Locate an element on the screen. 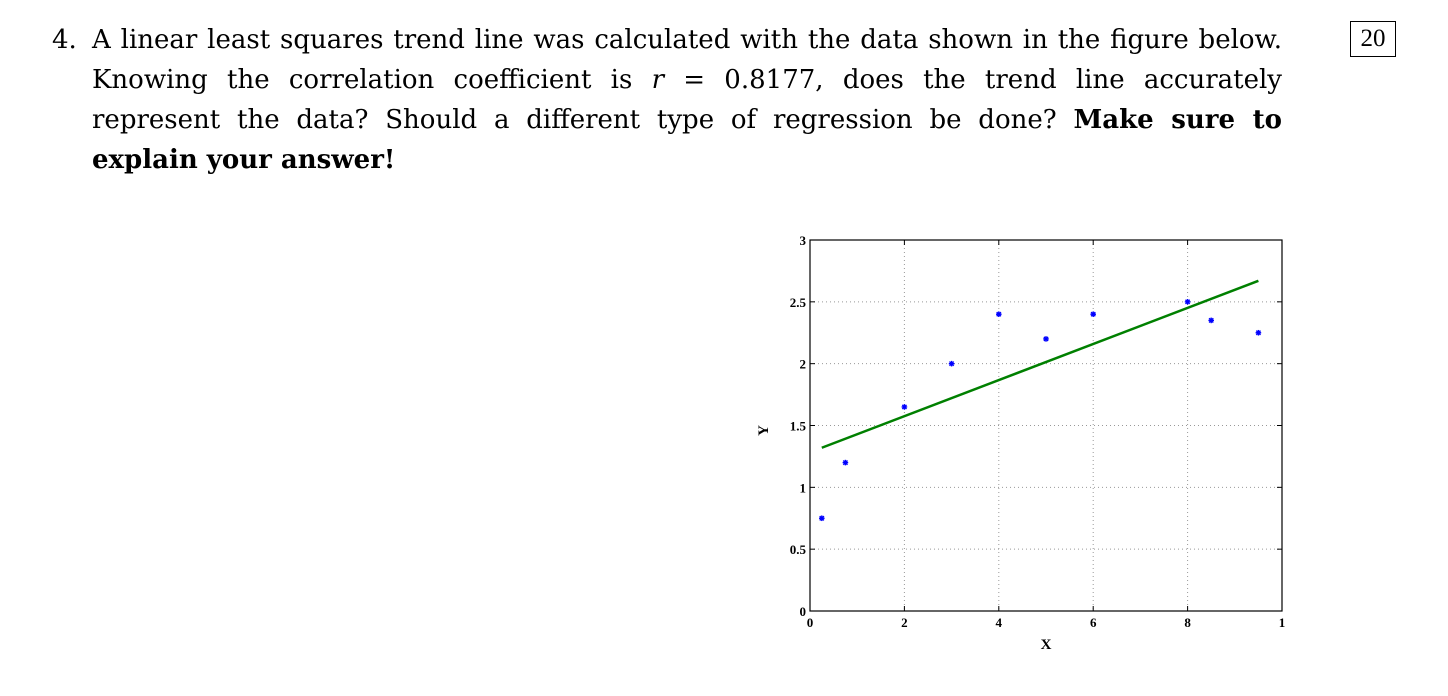 Image resolution: width=1448 pixels, height=696 pixels. y-tick-label: 3 is located at coordinates (803, 240).